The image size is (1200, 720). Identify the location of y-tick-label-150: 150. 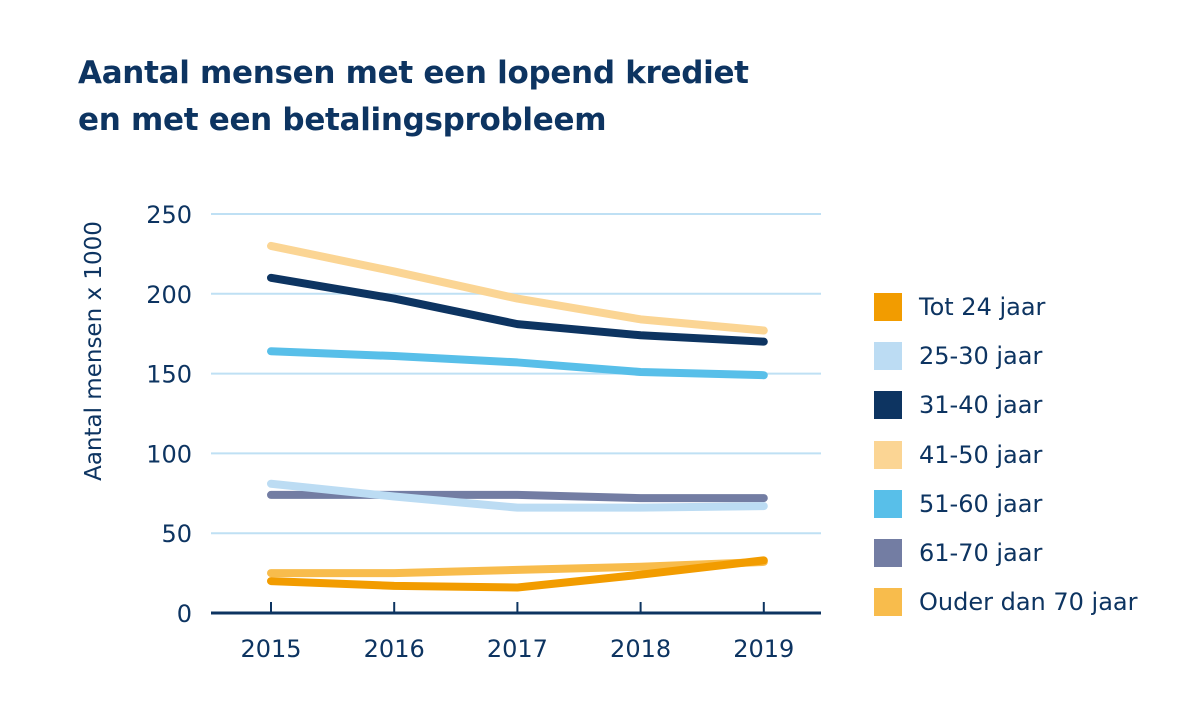
(169, 375).